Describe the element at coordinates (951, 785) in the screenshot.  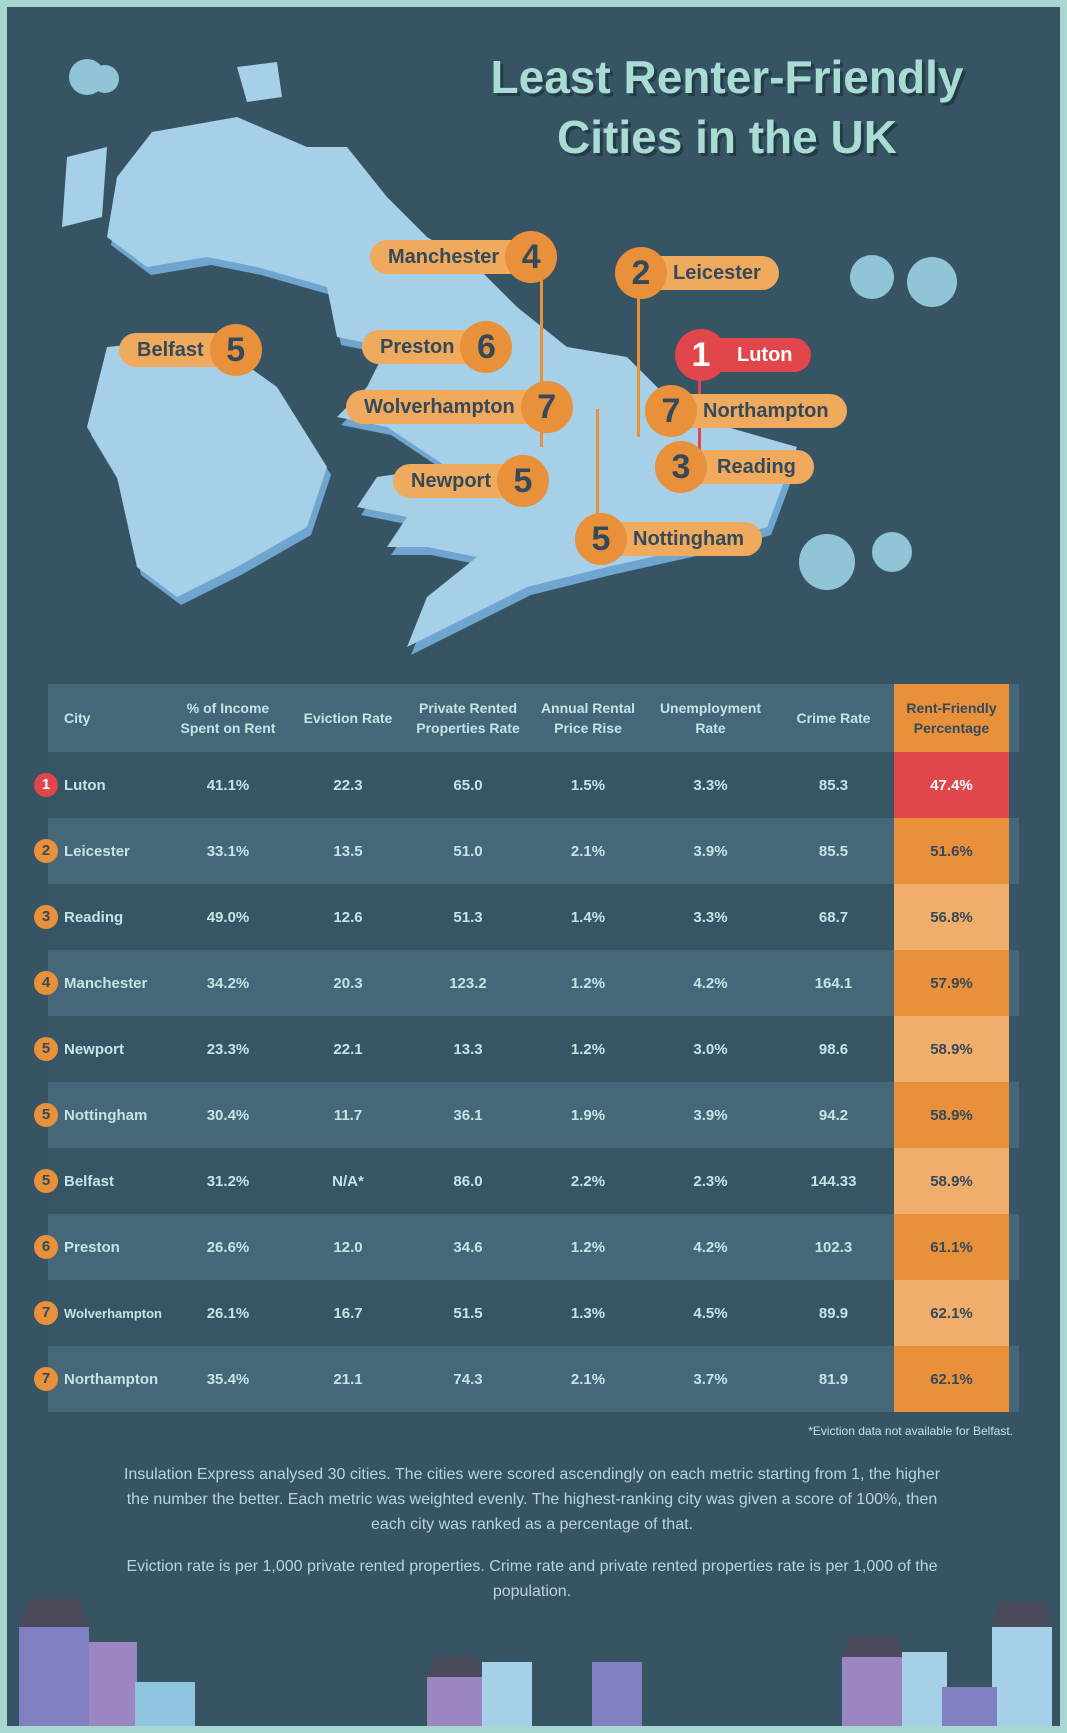
I see `cell-rent-friendly: 47.4%` at that location.